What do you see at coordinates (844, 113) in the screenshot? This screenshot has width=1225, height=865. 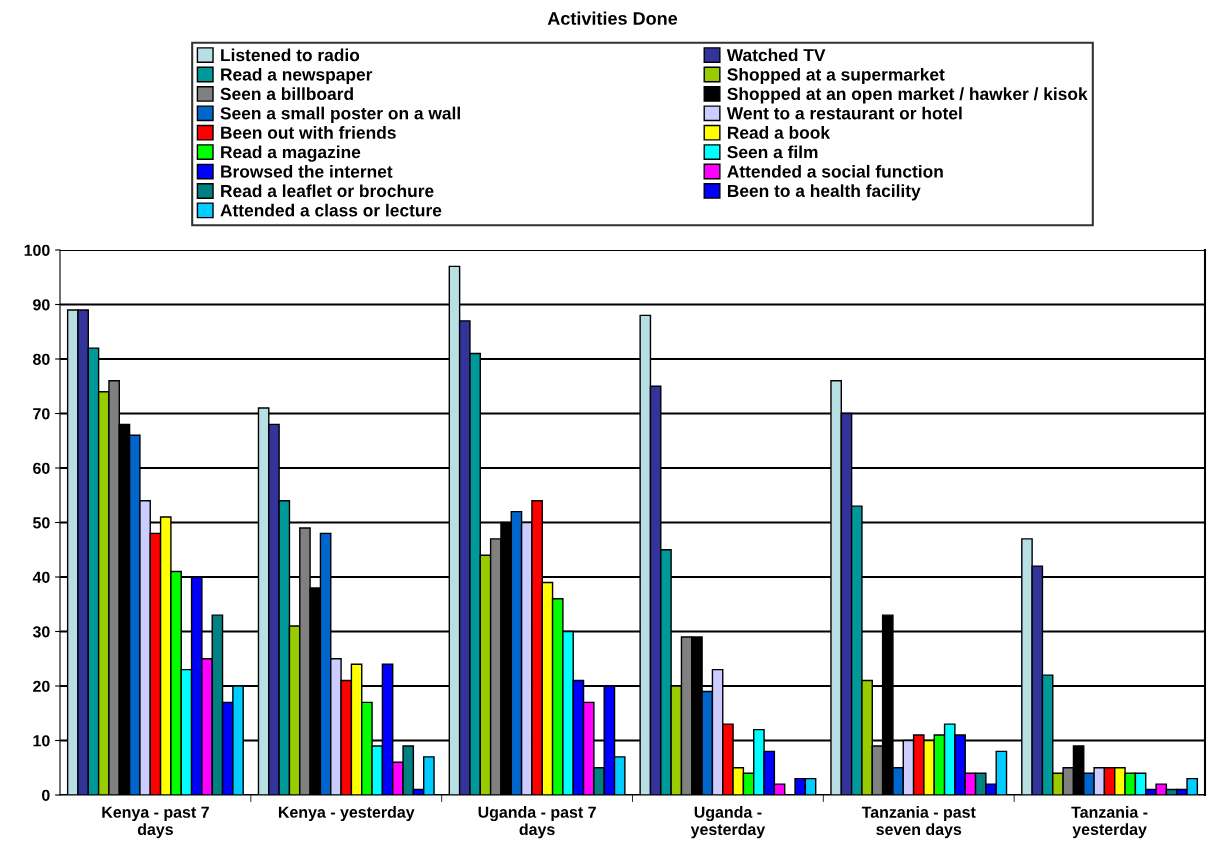 I see `legend-label: Went to a restaurant or hotel` at bounding box center [844, 113].